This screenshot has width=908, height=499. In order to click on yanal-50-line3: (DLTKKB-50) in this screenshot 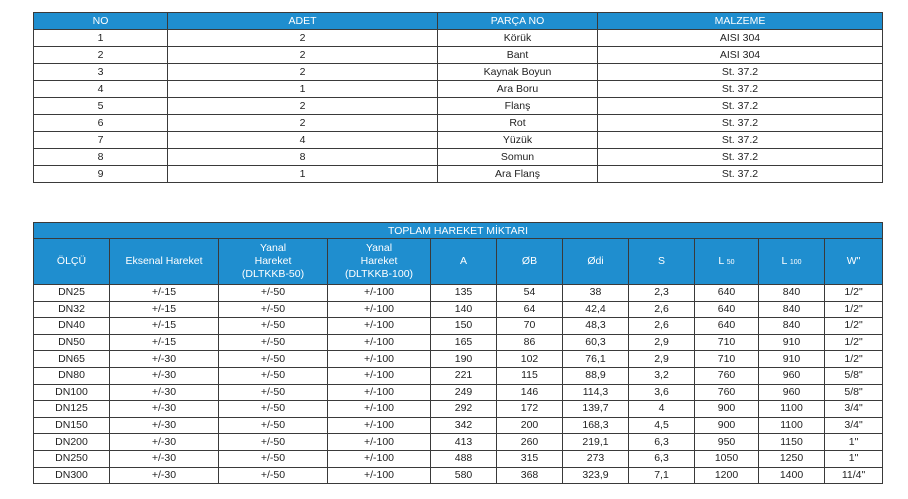, I will do `click(273, 274)`.